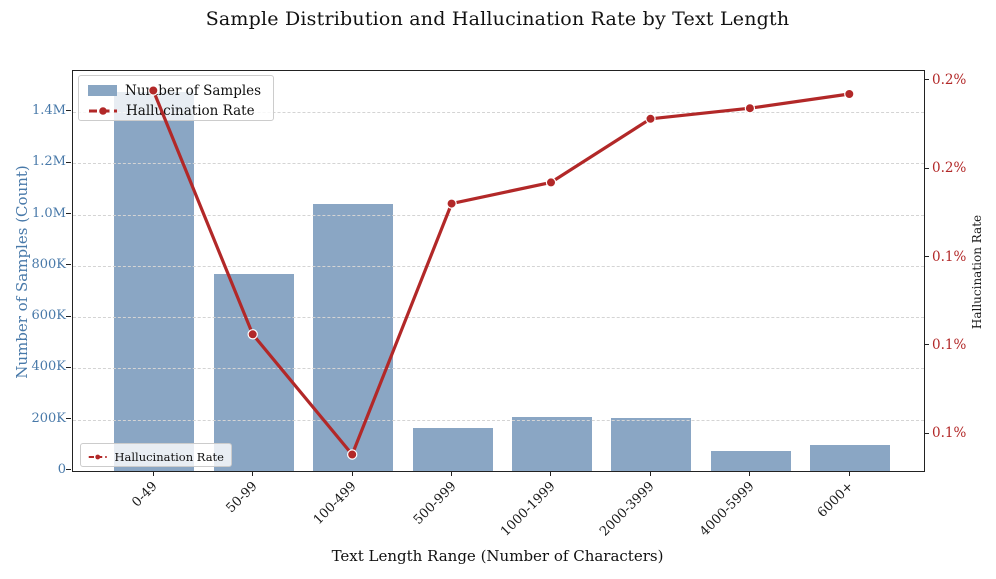  What do you see at coordinates (850, 458) in the screenshot?
I see `bar-6000+` at bounding box center [850, 458].